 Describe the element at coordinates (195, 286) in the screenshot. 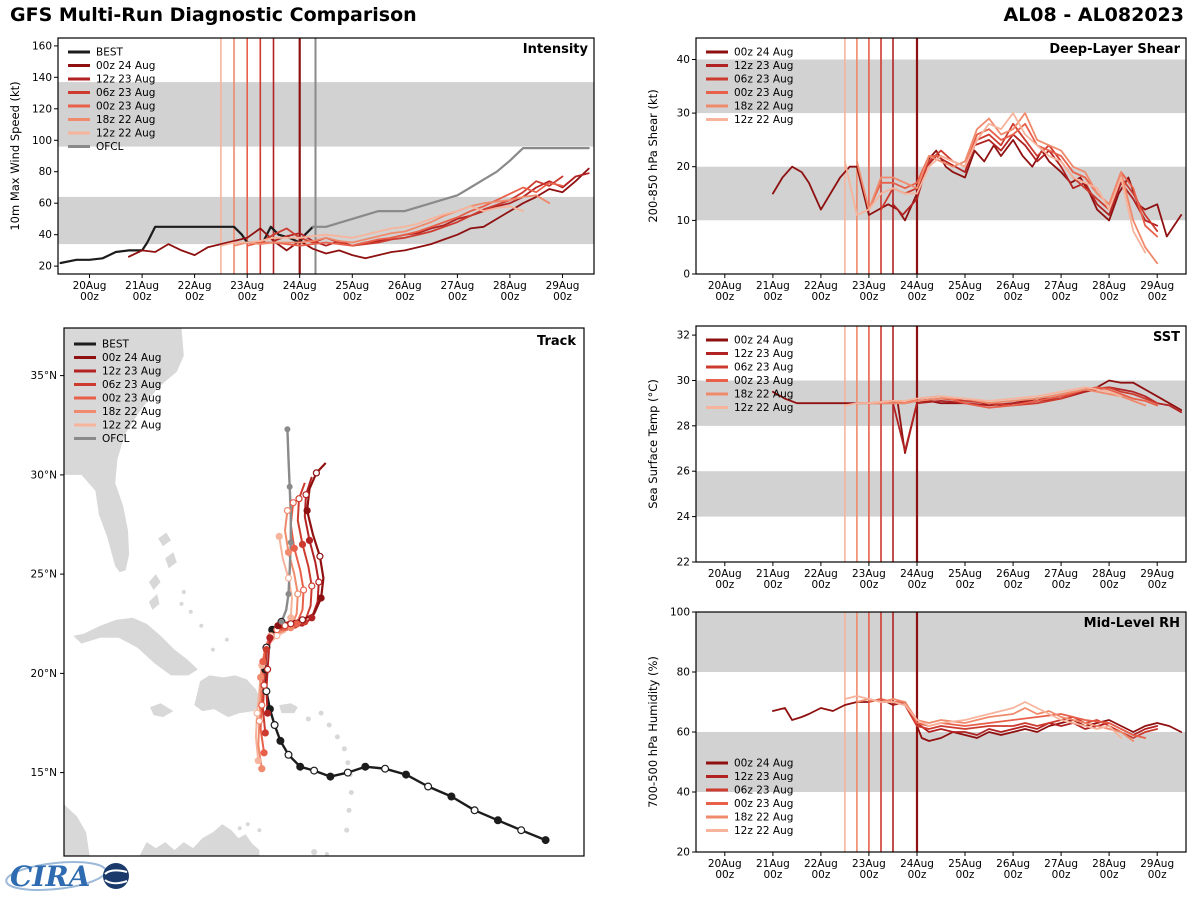

I see `x-tick-label: 22Aug` at that location.